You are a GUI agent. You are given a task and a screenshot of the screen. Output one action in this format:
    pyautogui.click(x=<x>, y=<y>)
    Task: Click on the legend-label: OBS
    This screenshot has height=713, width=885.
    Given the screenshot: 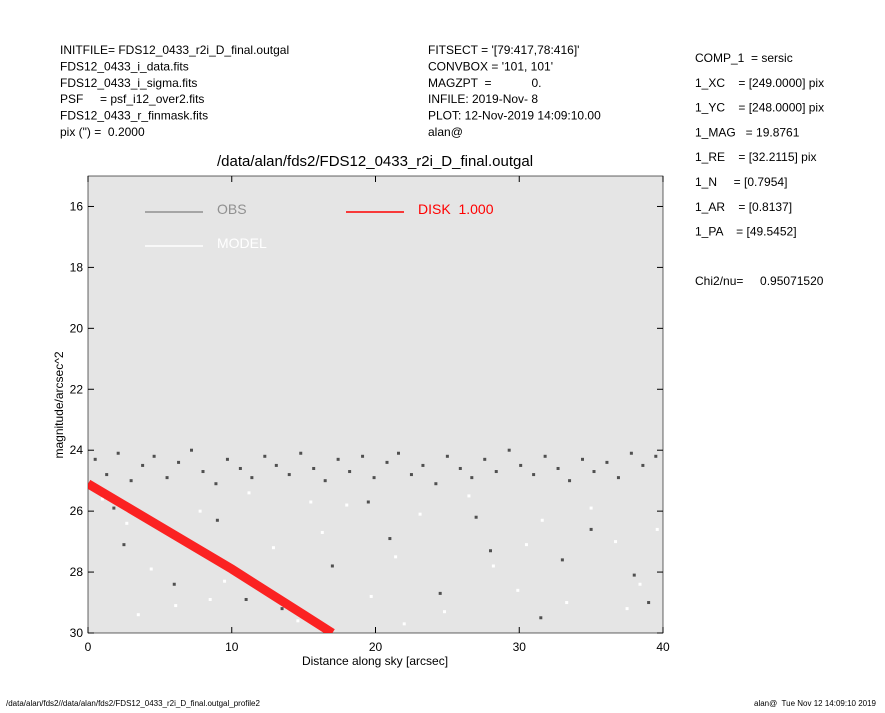 What is the action you would take?
    pyautogui.click(x=232, y=209)
    